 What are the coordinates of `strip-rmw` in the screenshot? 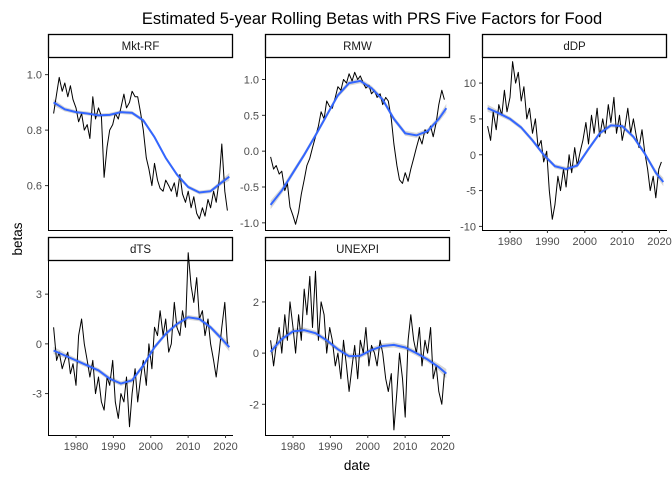 It's located at (357, 46).